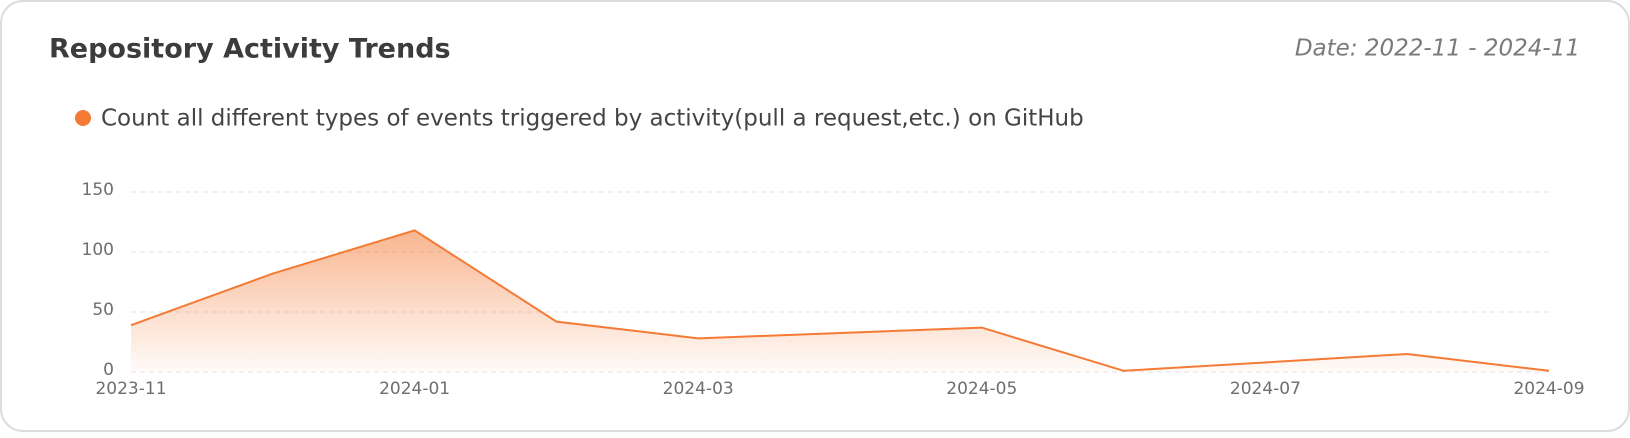 The image size is (1630, 438). I want to click on date-range: Date: 2022-11 - 2024-11, so click(1437, 49).